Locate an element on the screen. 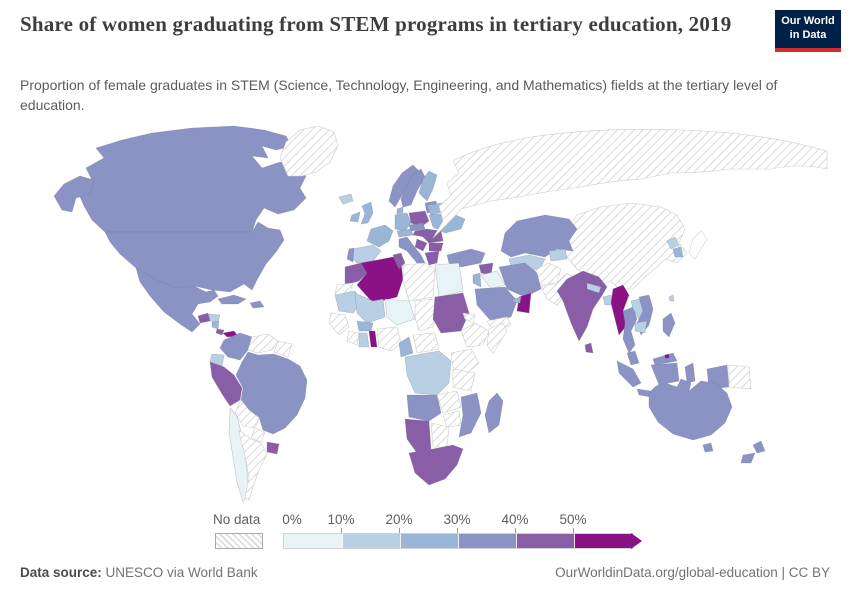 This screenshot has height=600, width=850. country-bulgaria is located at coordinates (436, 247).